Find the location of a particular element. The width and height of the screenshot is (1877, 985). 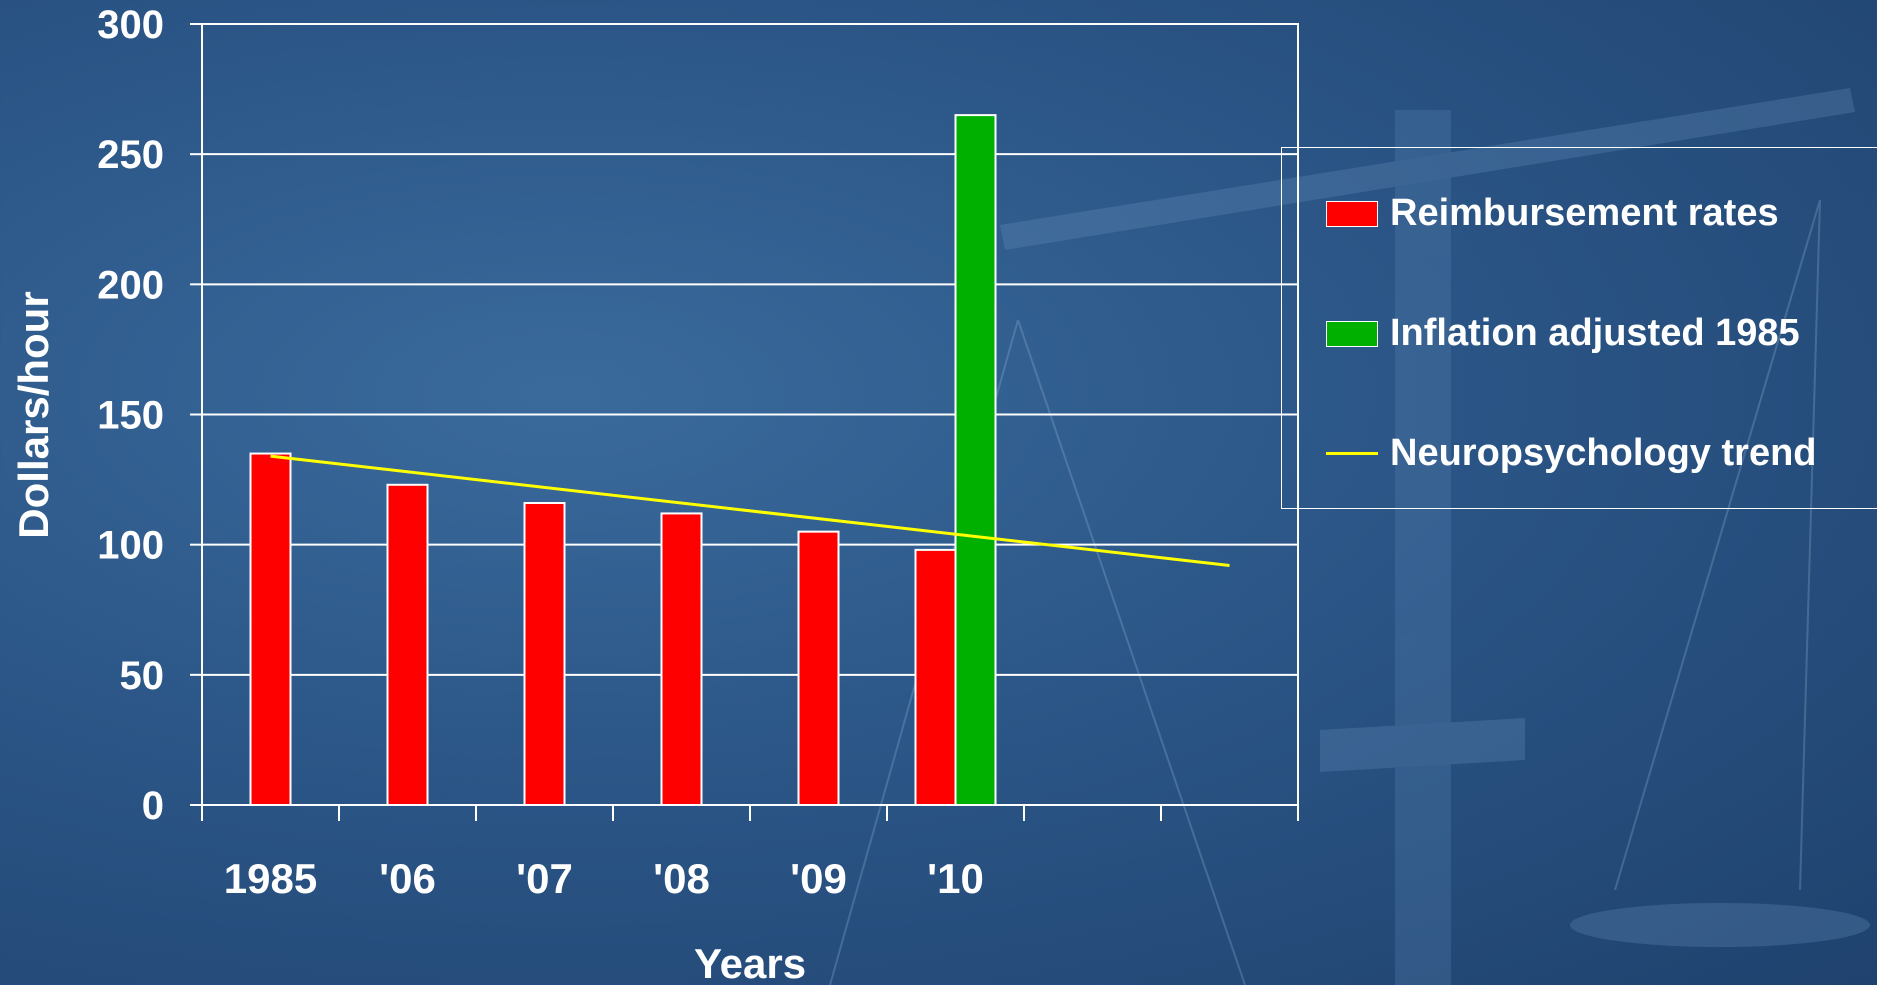

legend-label: Neuropsychology trend is located at coordinates (1603, 453).